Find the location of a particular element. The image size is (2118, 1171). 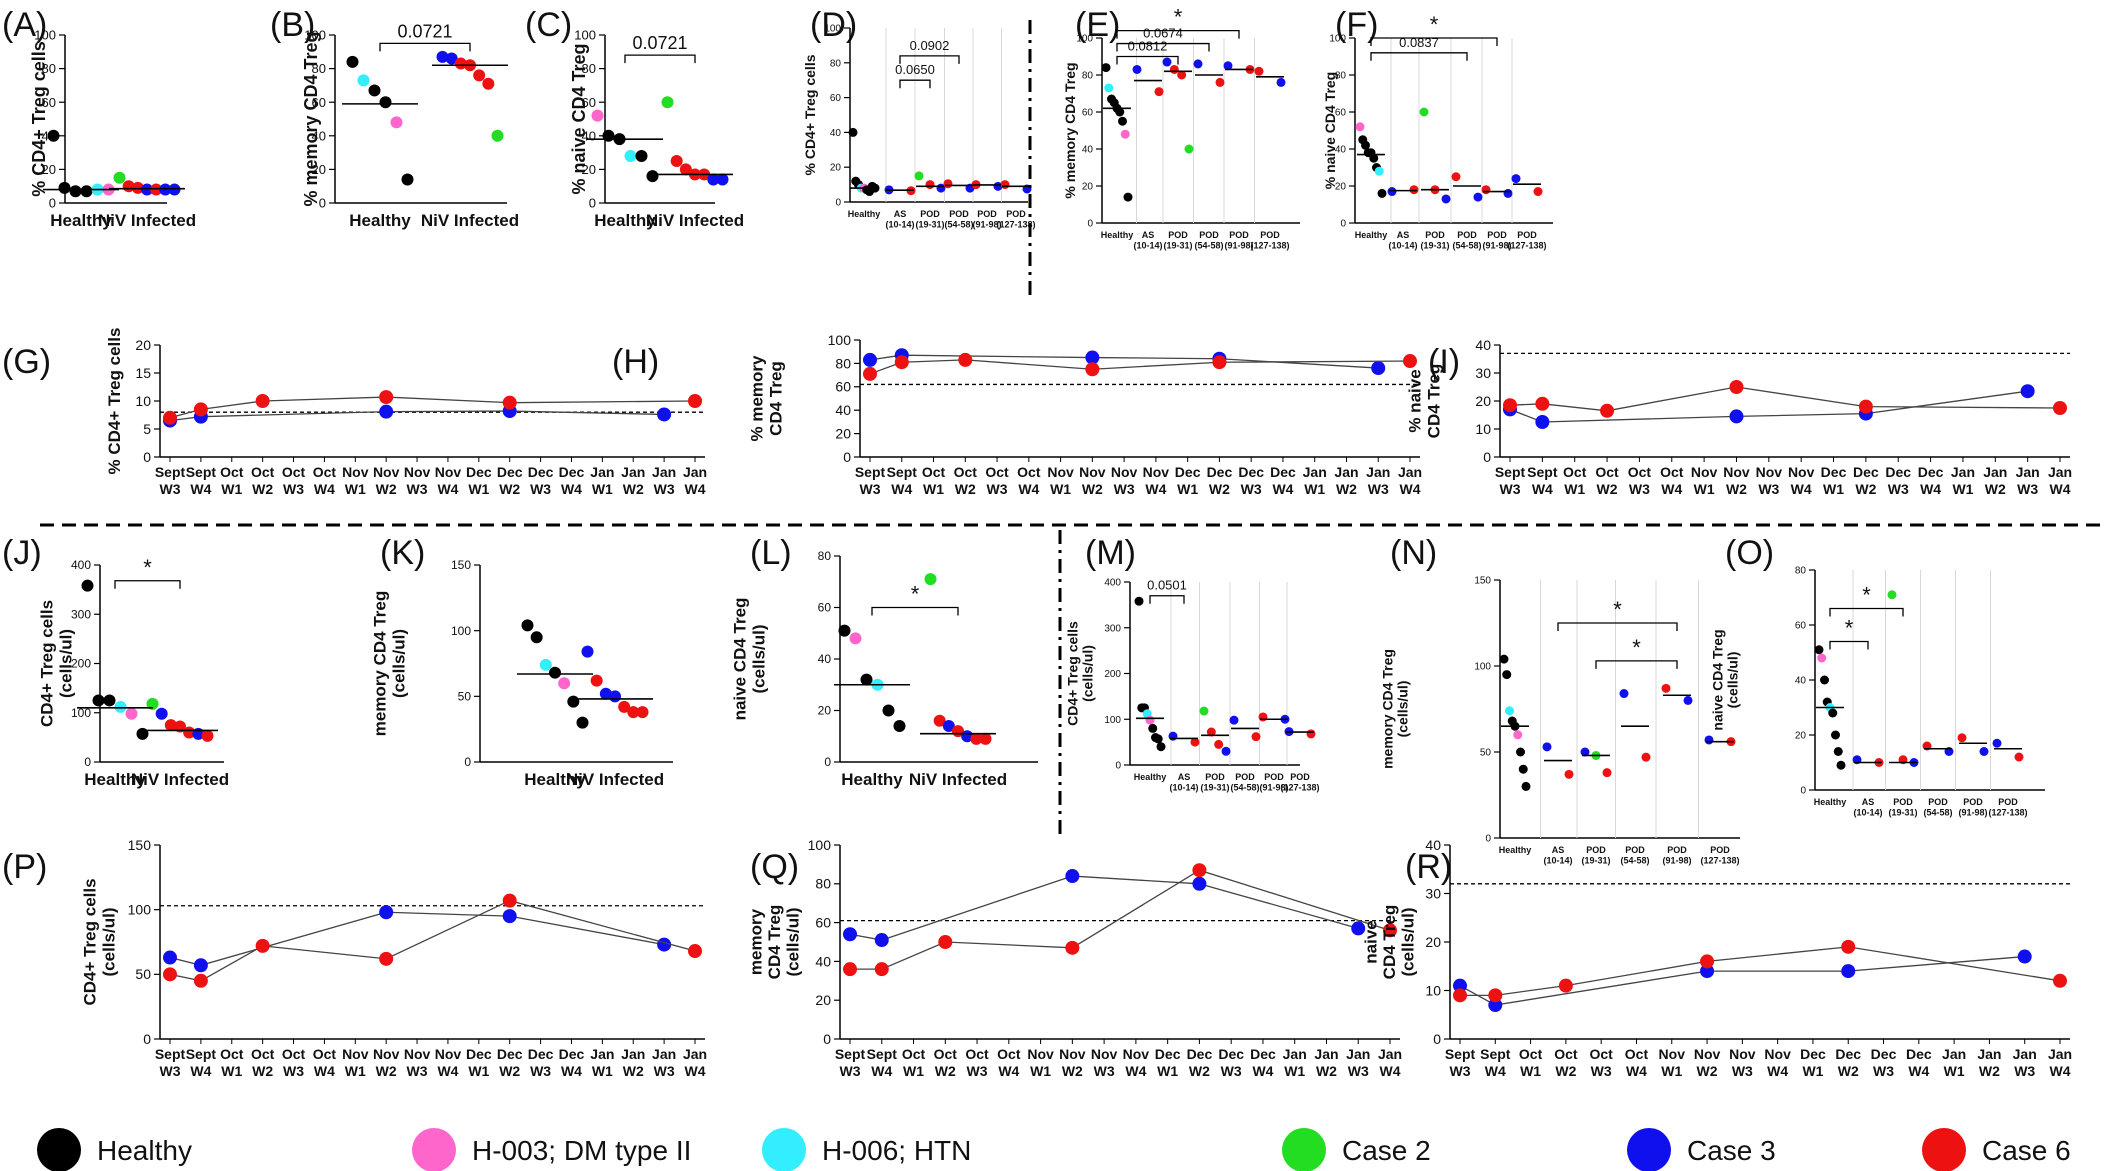

panel-g-y-tick-label-2: 10 is located at coordinates (143, 401).